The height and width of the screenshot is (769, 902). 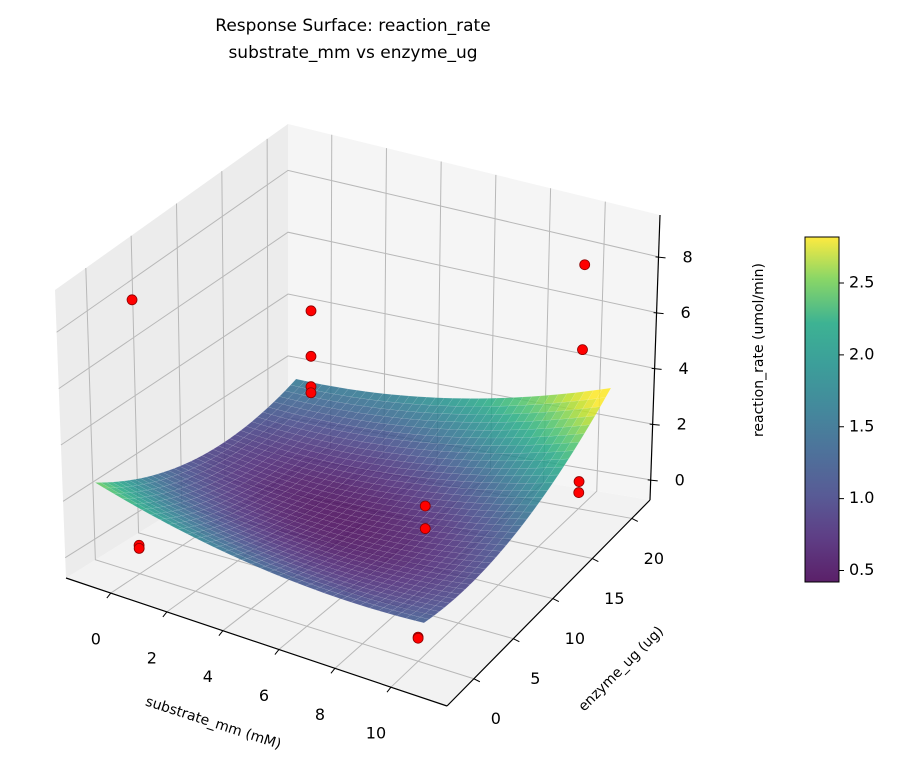 I want to click on x-tick-label: 8, so click(x=320, y=714).